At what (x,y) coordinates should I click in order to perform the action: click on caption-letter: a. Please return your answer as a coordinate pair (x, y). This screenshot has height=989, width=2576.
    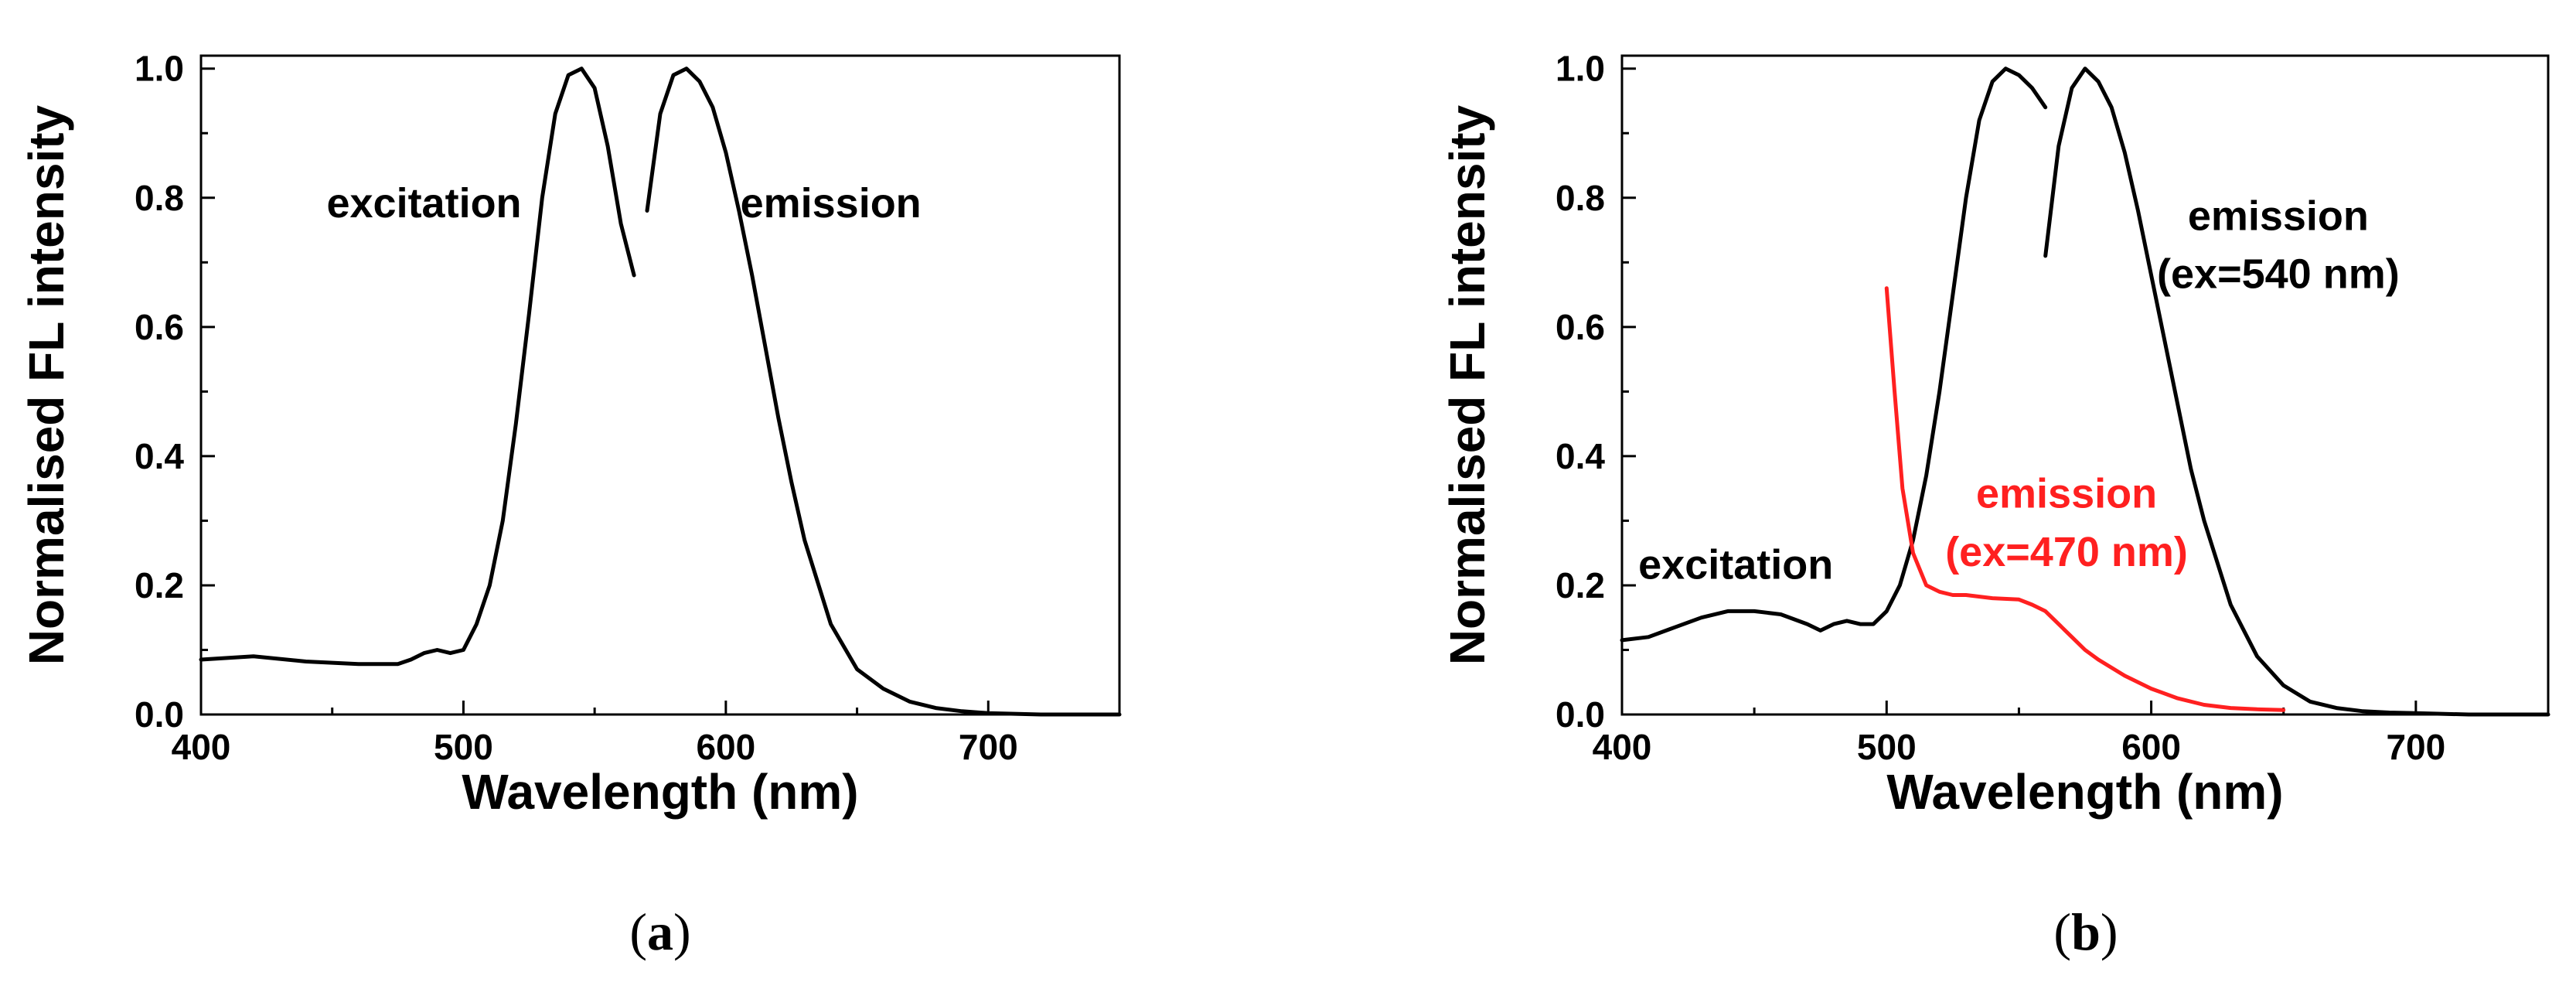
    Looking at the image, I should click on (660, 931).